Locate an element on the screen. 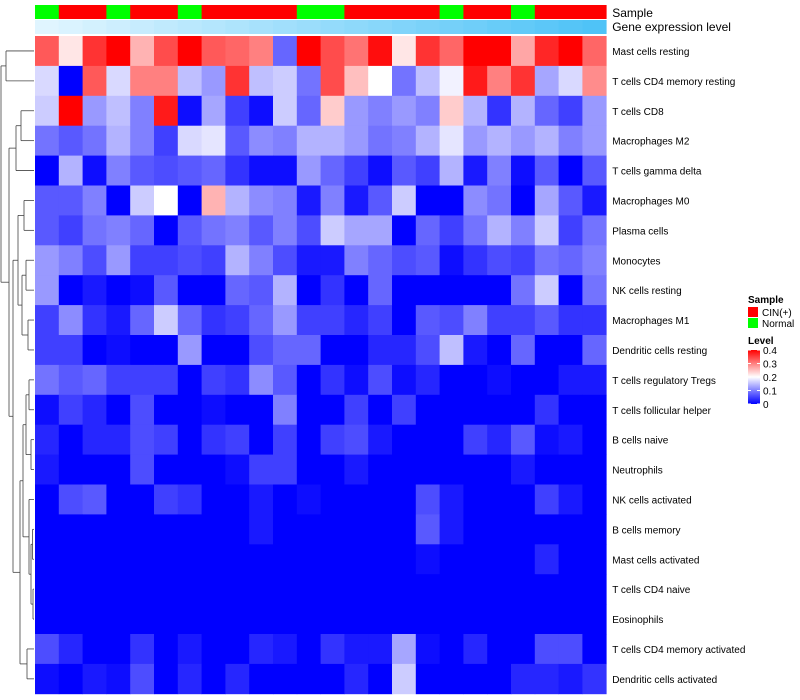  row-label: T cells CD8 is located at coordinates (638, 112).